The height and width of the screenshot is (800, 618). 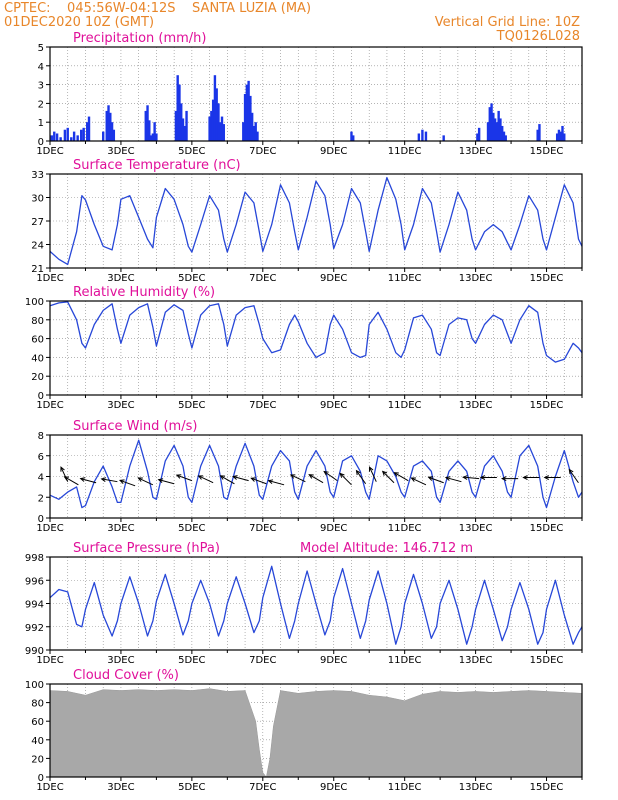 I want to click on header-right-line1: Vertical Grid Line: 10Z, so click(x=507, y=22).